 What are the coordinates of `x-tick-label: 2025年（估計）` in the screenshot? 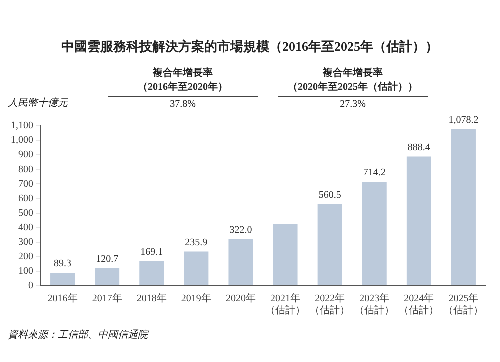 It's located at (464, 304).